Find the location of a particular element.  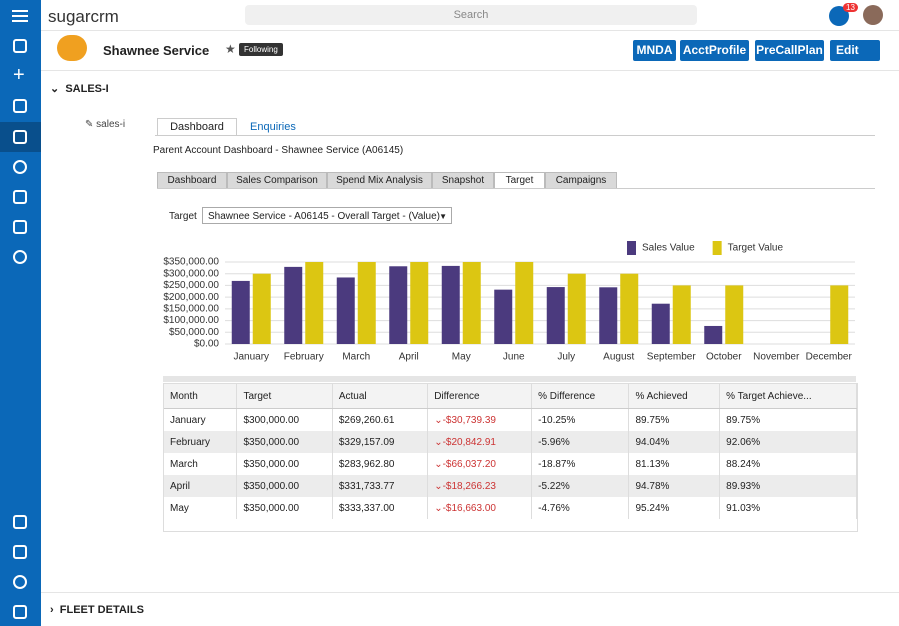

search-box: Search is located at coordinates (471, 15).